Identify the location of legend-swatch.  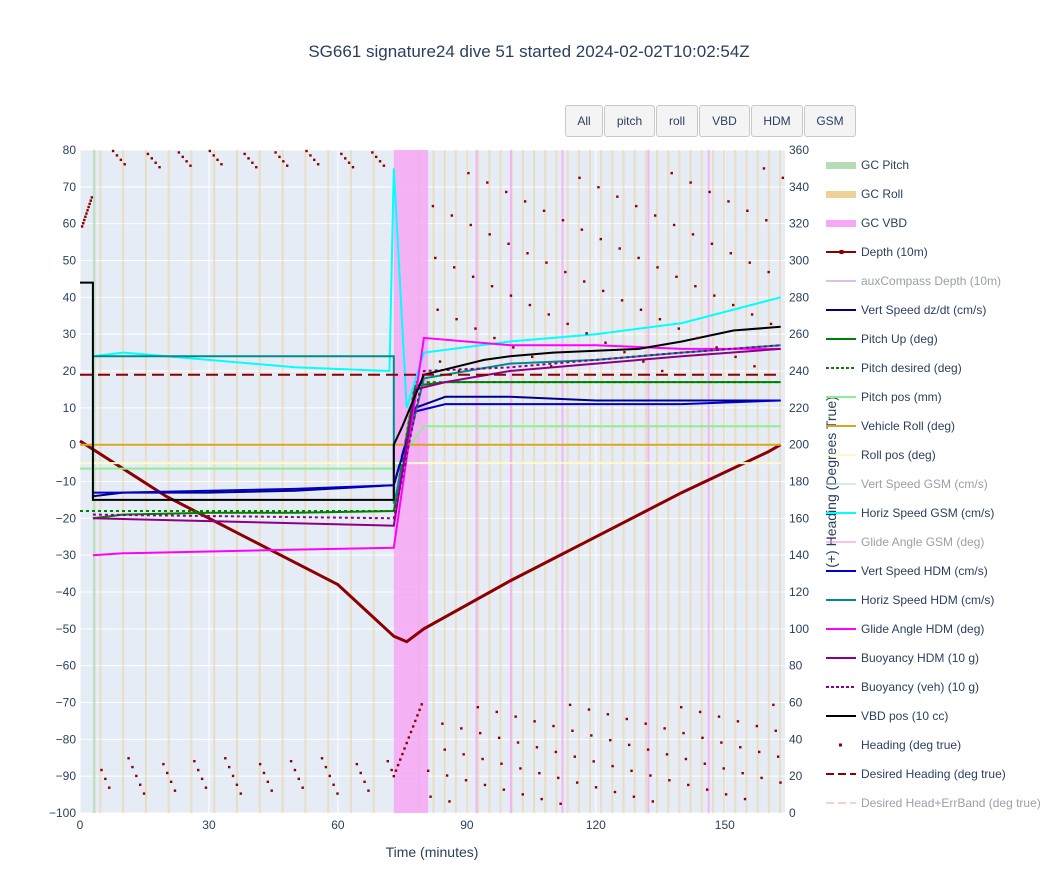
(840, 745).